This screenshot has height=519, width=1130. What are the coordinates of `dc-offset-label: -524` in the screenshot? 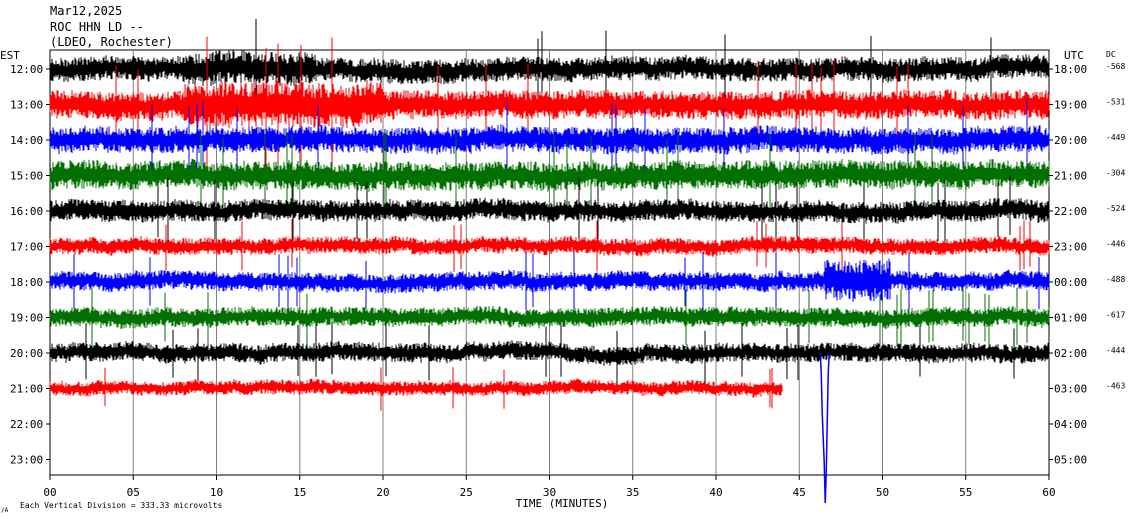 It's located at (1115, 208).